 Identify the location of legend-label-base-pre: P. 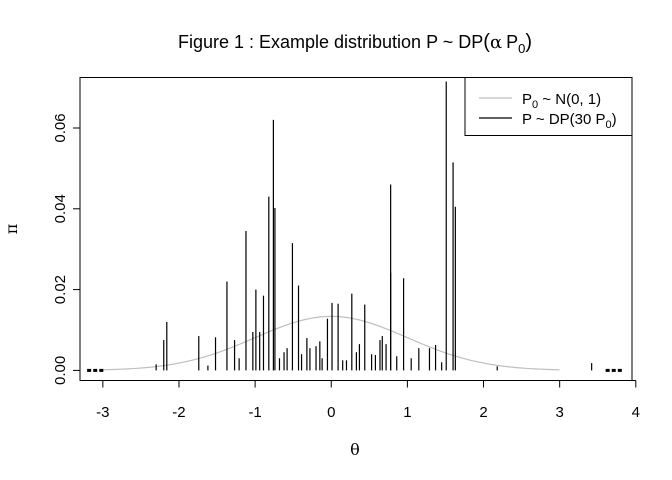
(527, 99).